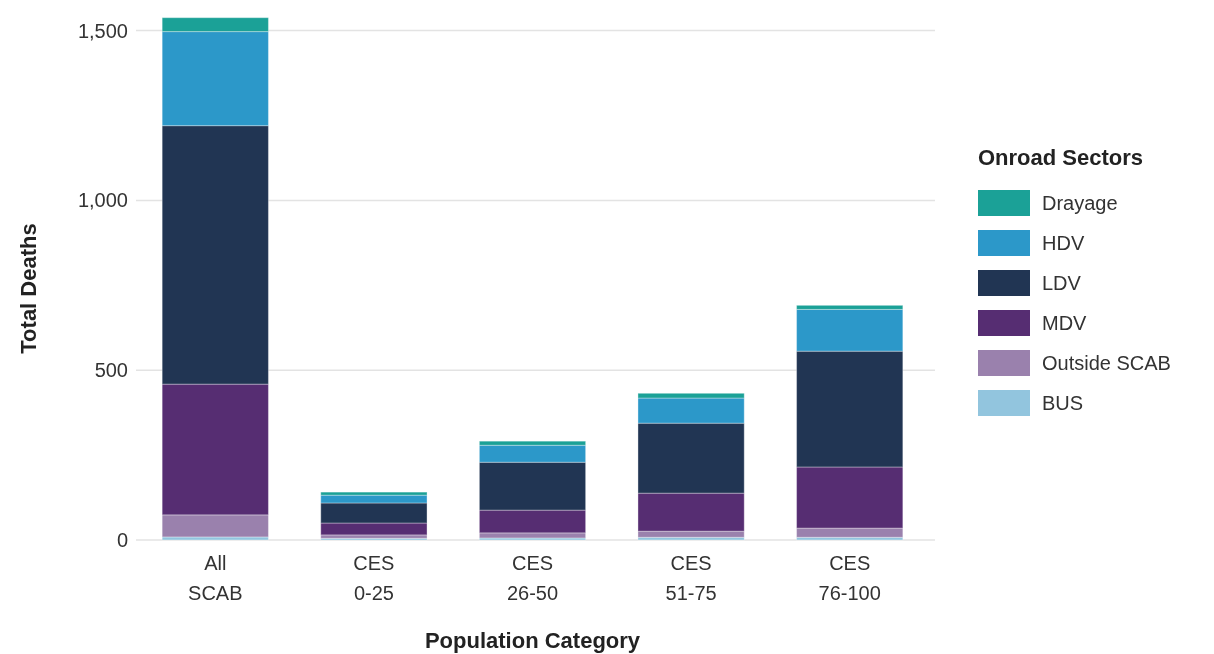  Describe the element at coordinates (1065, 323) in the screenshot. I see `legend-label: MDV` at that location.